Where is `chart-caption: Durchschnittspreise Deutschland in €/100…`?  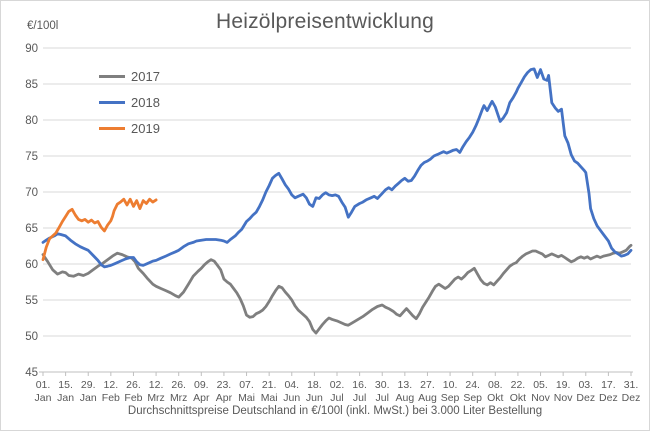
chart-caption: Durchschnittspreise Deutschland in €/100… is located at coordinates (335, 411).